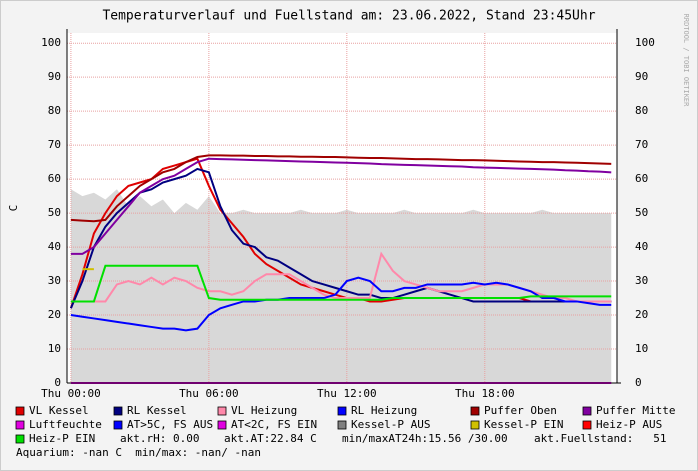  What do you see at coordinates (54, 212) in the screenshot?
I see `y-tick-label: 50` at bounding box center [54, 212].